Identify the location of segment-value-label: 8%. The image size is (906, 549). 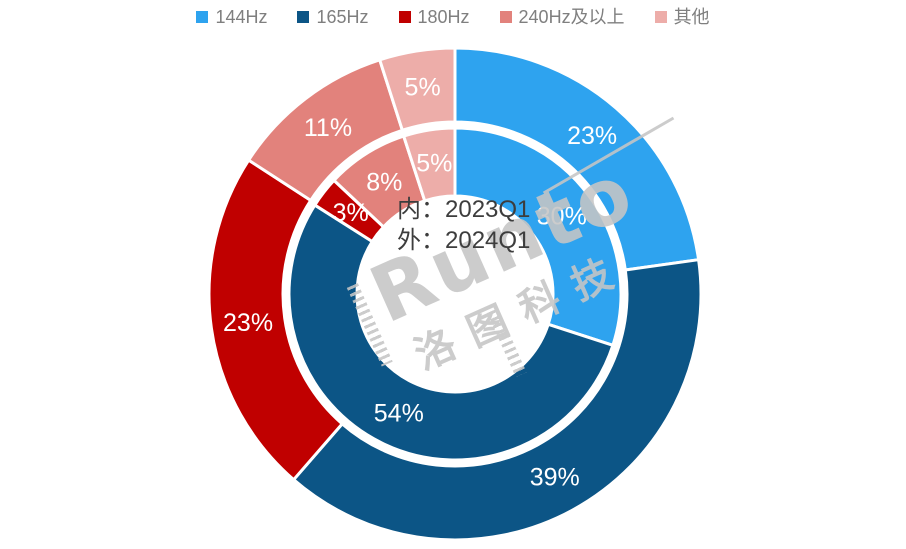
(384, 183).